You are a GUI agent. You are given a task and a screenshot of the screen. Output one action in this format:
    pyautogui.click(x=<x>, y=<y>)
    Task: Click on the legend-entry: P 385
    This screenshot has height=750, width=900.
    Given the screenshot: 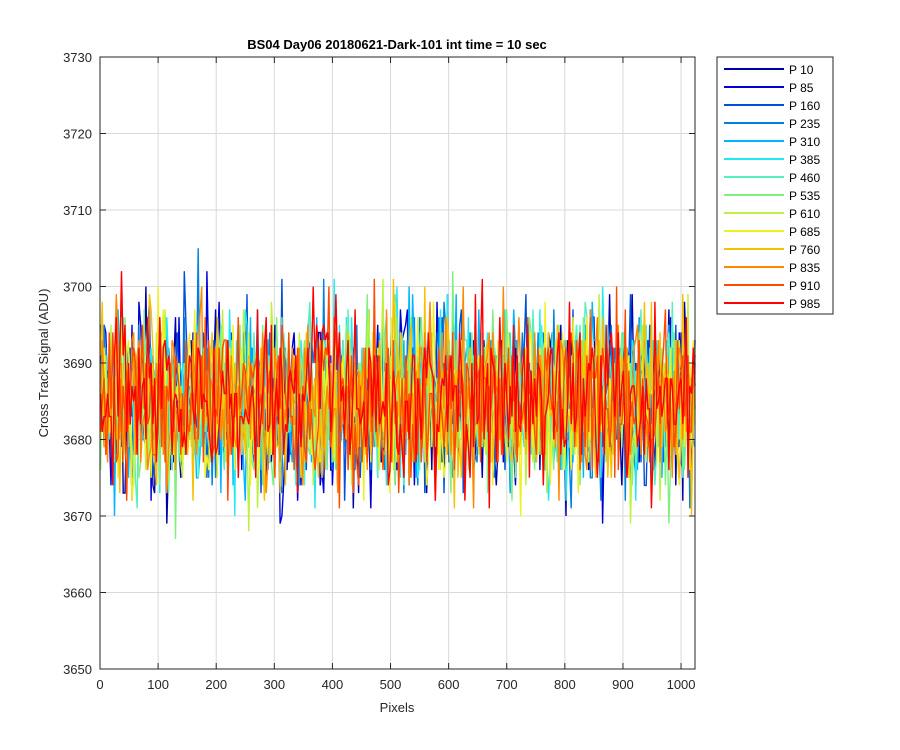 What is the action you would take?
    pyautogui.click(x=804, y=160)
    